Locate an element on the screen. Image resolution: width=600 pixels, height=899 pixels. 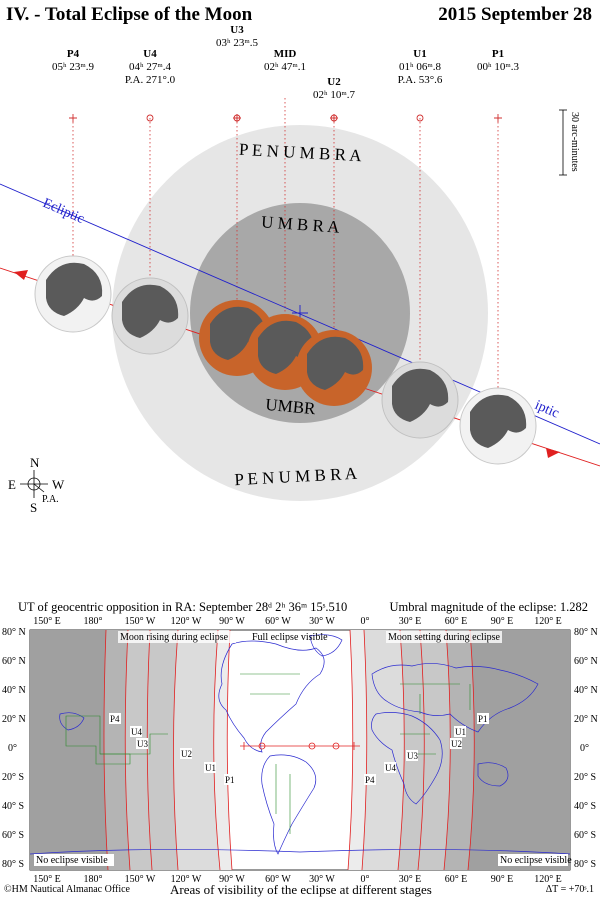
svg-text: Moon rising during eclipse is located at coordinates (174, 637).